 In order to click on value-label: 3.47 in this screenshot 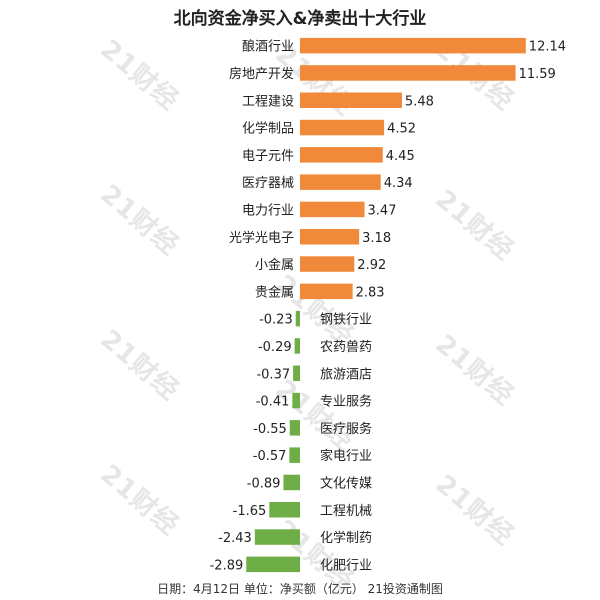, I will do `click(382, 210)`.